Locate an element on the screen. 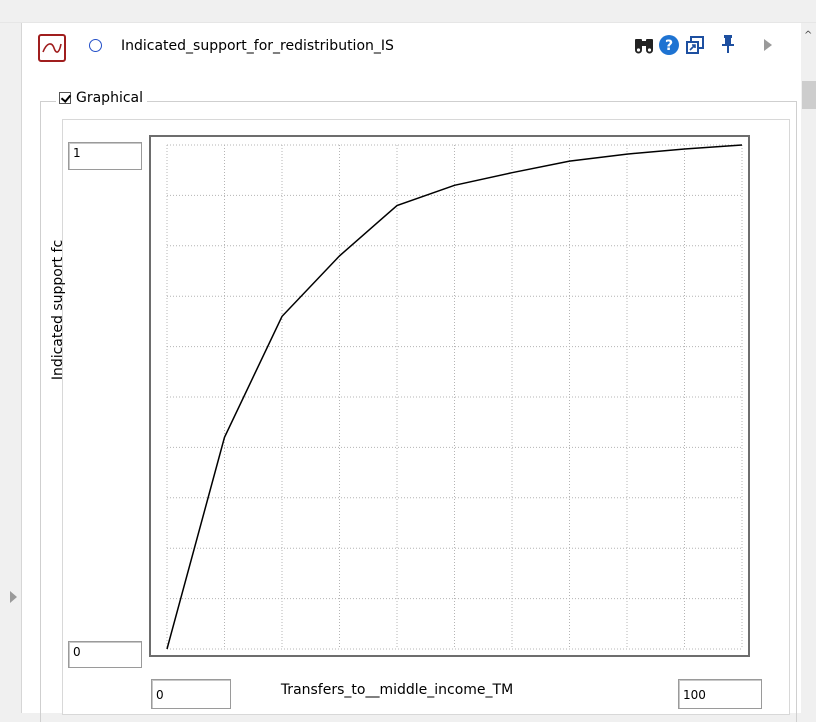 Image resolution: width=816 pixels, height=722 pixels. variable-type-icon is located at coordinates (95, 45).